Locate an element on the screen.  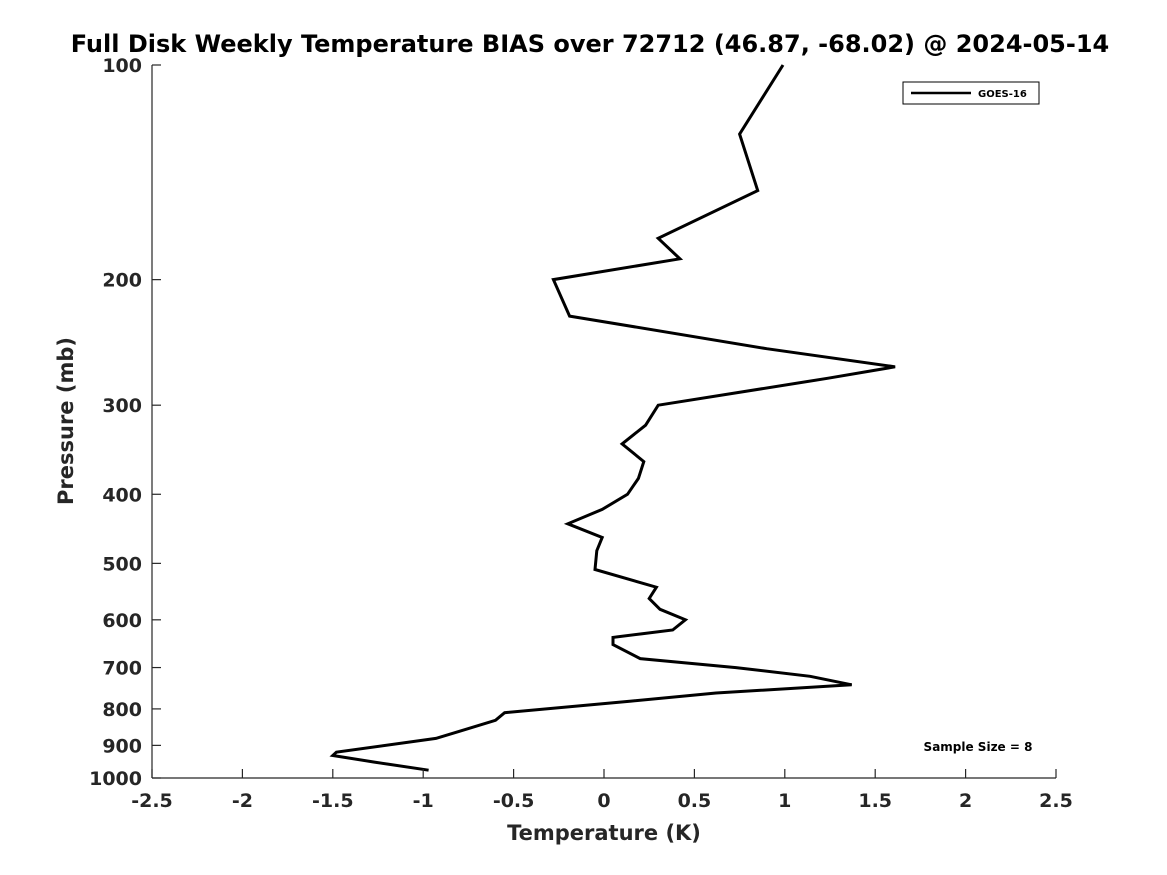
y-tick-label: 900 is located at coordinates (122, 746).